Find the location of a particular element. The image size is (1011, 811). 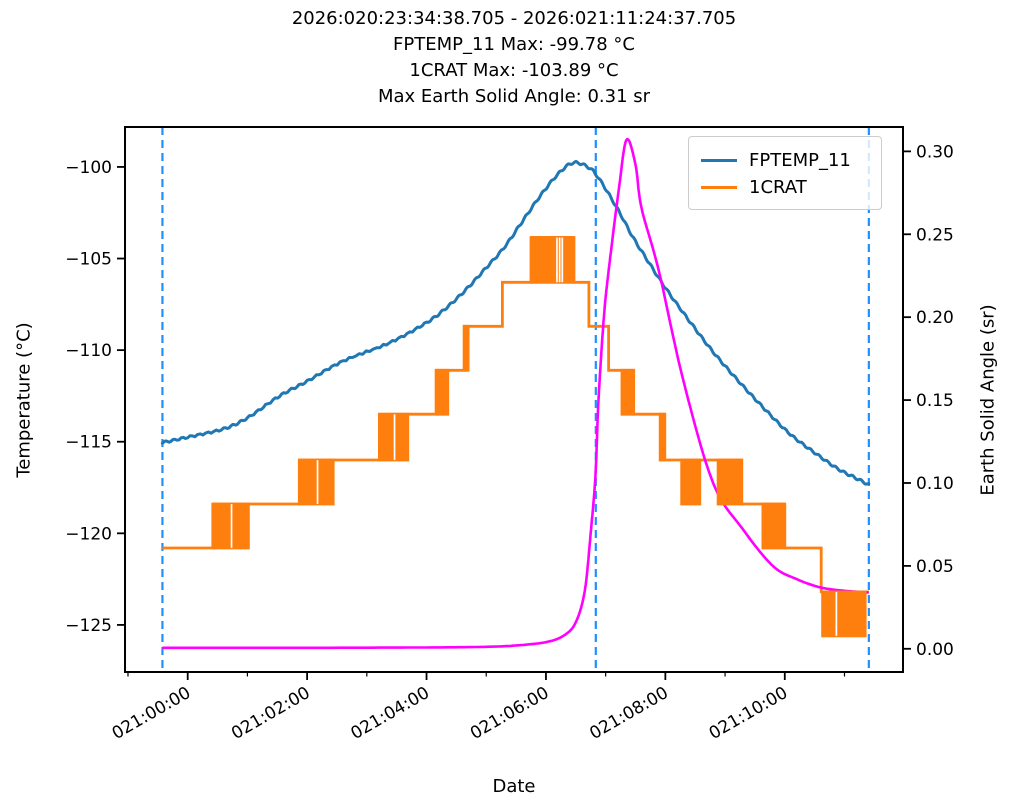

legend-entry-crat: 1CRAT is located at coordinates (791, 187).